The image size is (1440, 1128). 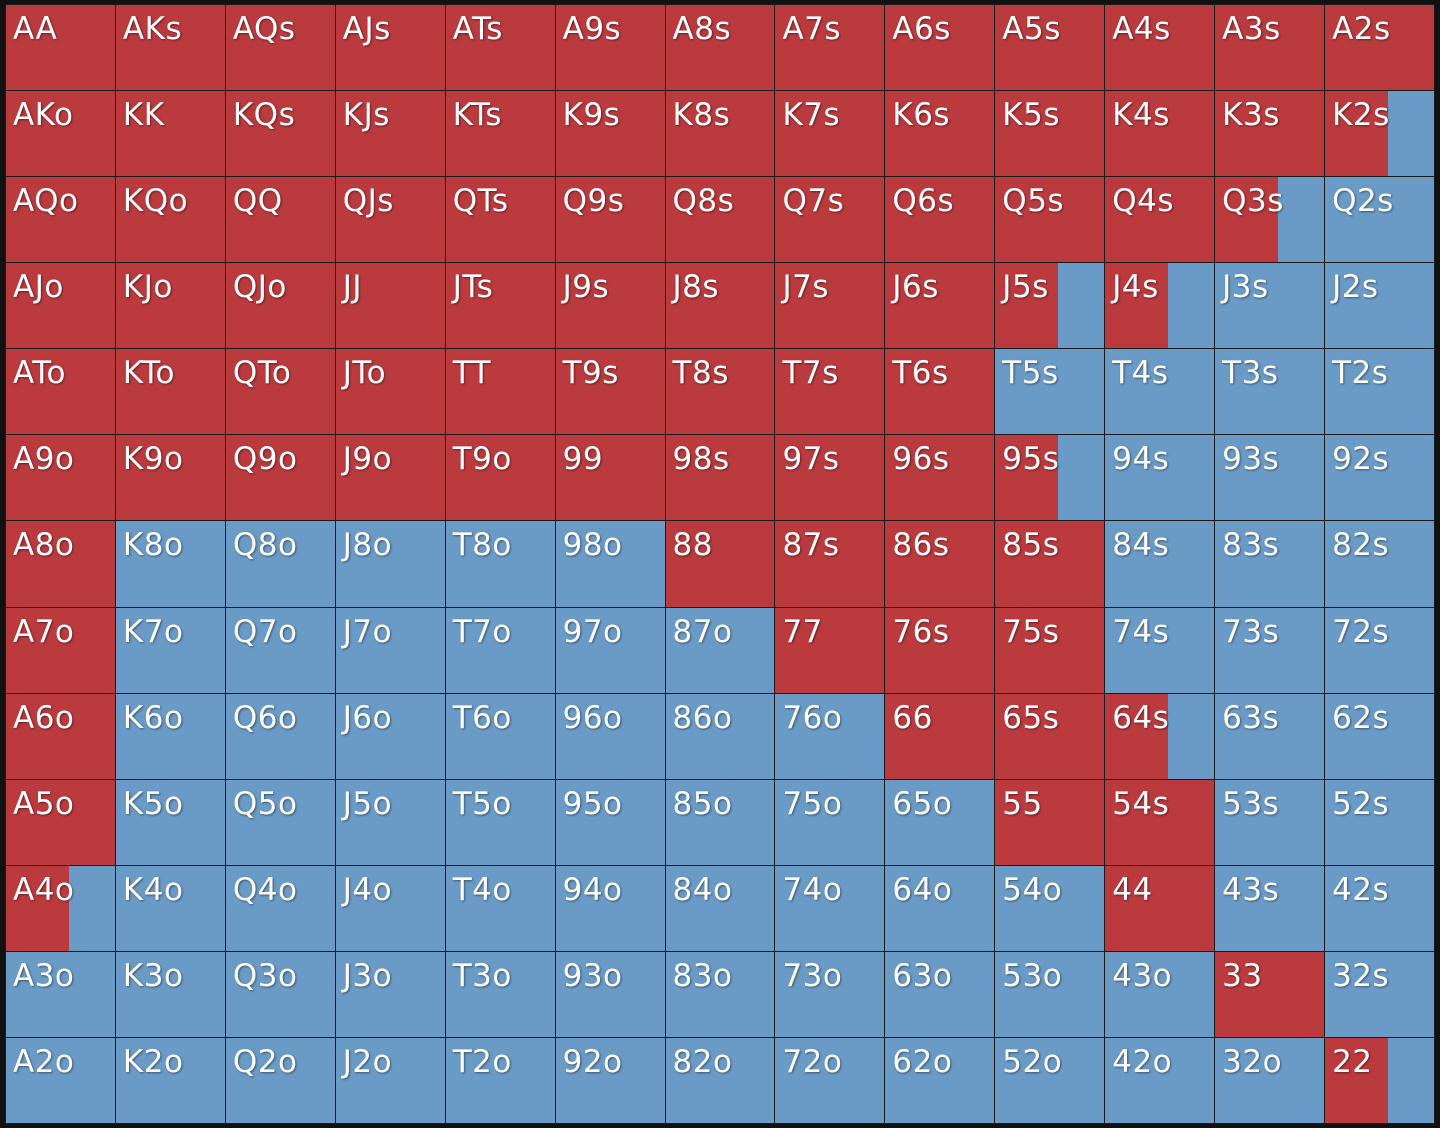 I want to click on hand-cell-Q9s: Q9s, so click(x=610, y=220).